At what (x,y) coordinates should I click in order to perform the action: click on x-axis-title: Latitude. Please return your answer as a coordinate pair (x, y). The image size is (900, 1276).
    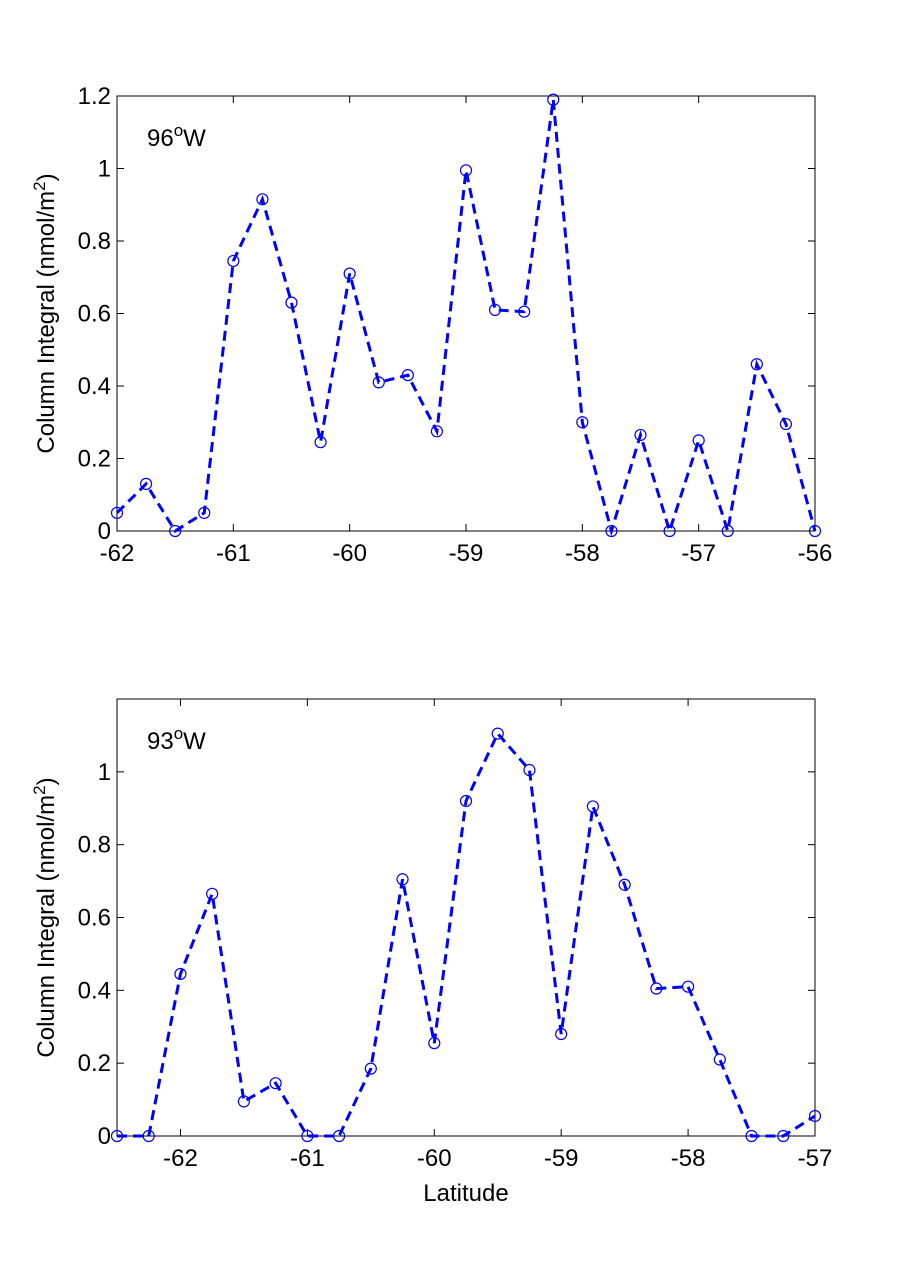
    Looking at the image, I should click on (465, 1193).